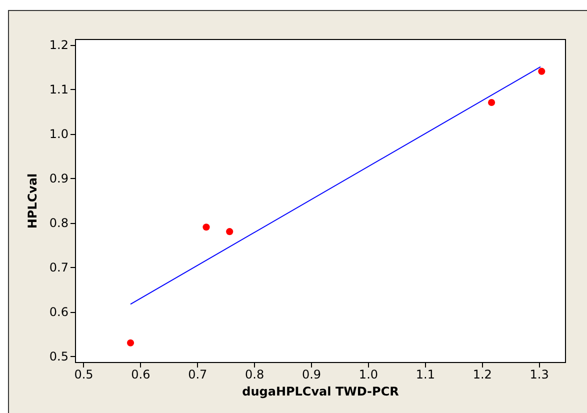 This screenshot has height=413, width=587. Describe the element at coordinates (312, 375) in the screenshot. I see `x-tick-label: 0.9` at that location.